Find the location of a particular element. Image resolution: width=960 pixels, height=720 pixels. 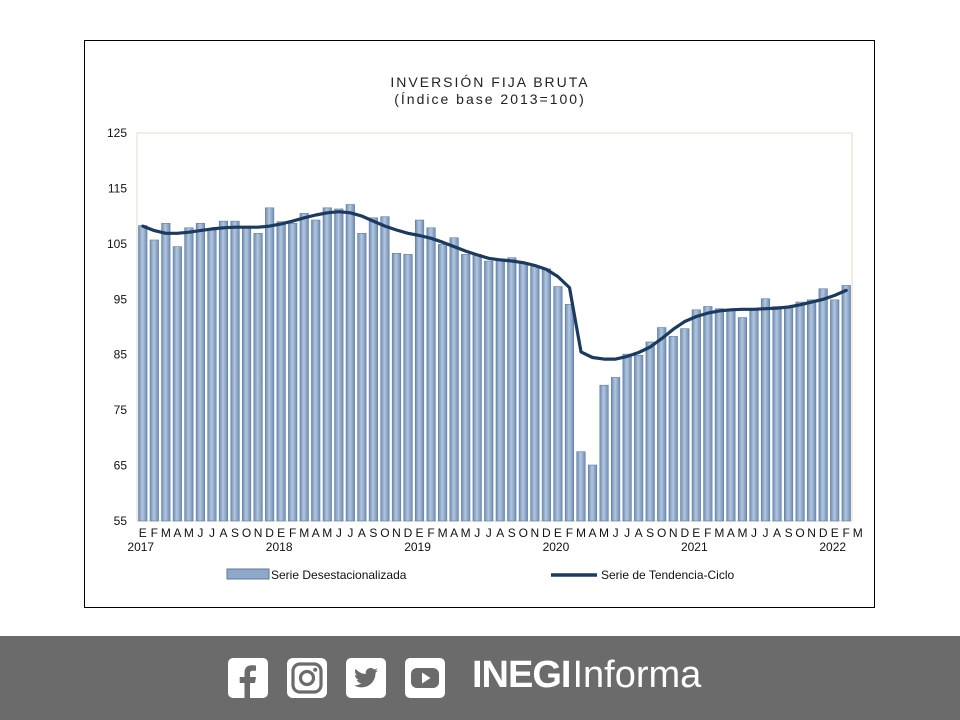

brand-name-bold: INEGI is located at coordinates (521, 675).